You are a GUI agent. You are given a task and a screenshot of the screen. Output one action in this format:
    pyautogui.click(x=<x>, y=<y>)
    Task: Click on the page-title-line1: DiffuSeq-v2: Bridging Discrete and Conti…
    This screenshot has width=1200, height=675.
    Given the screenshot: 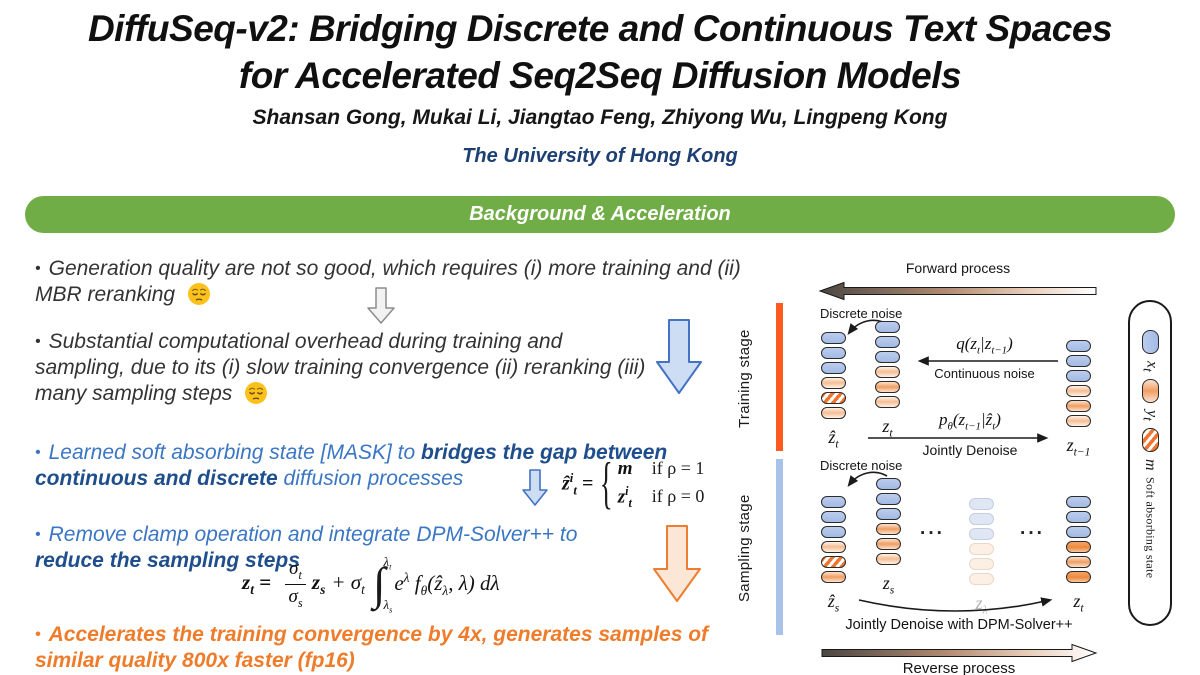 What is the action you would take?
    pyautogui.click(x=600, y=28)
    